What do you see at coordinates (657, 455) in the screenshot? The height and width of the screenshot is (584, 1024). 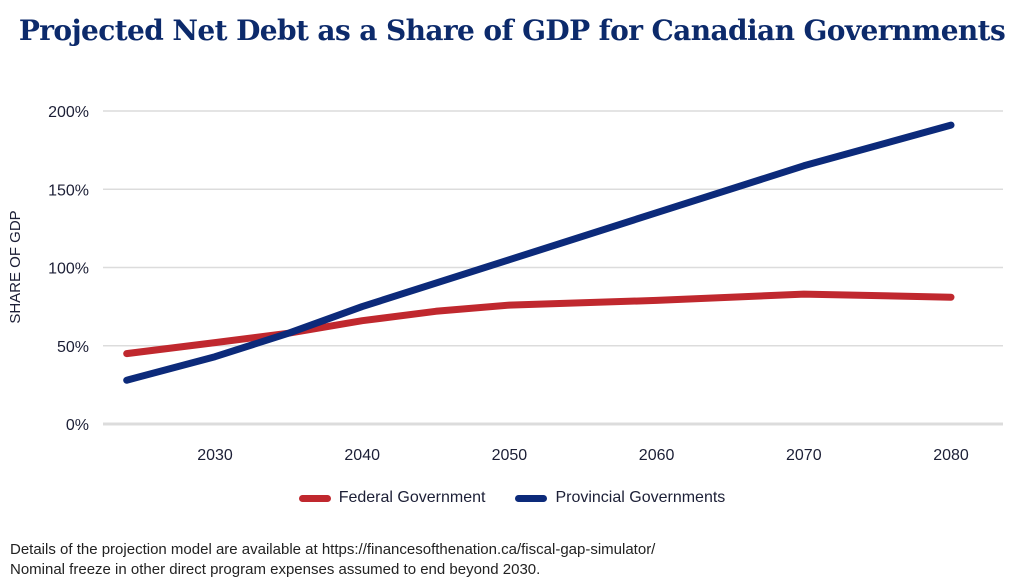 I see `x-tick-label: 2060` at bounding box center [657, 455].